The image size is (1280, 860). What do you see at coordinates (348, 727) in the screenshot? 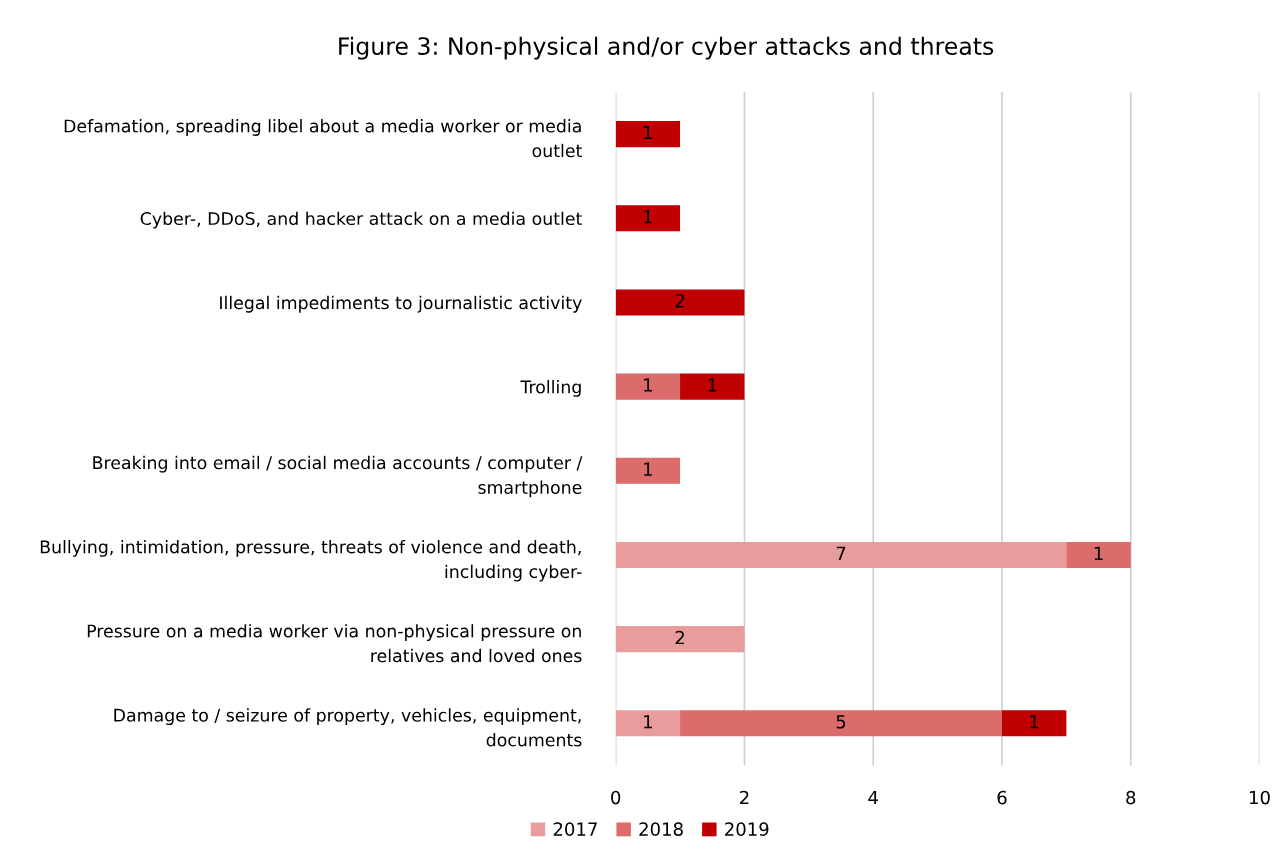
I see `y-tick-label: Damage to / seizure of property, vehicles, equipment, documents` at bounding box center [348, 727].